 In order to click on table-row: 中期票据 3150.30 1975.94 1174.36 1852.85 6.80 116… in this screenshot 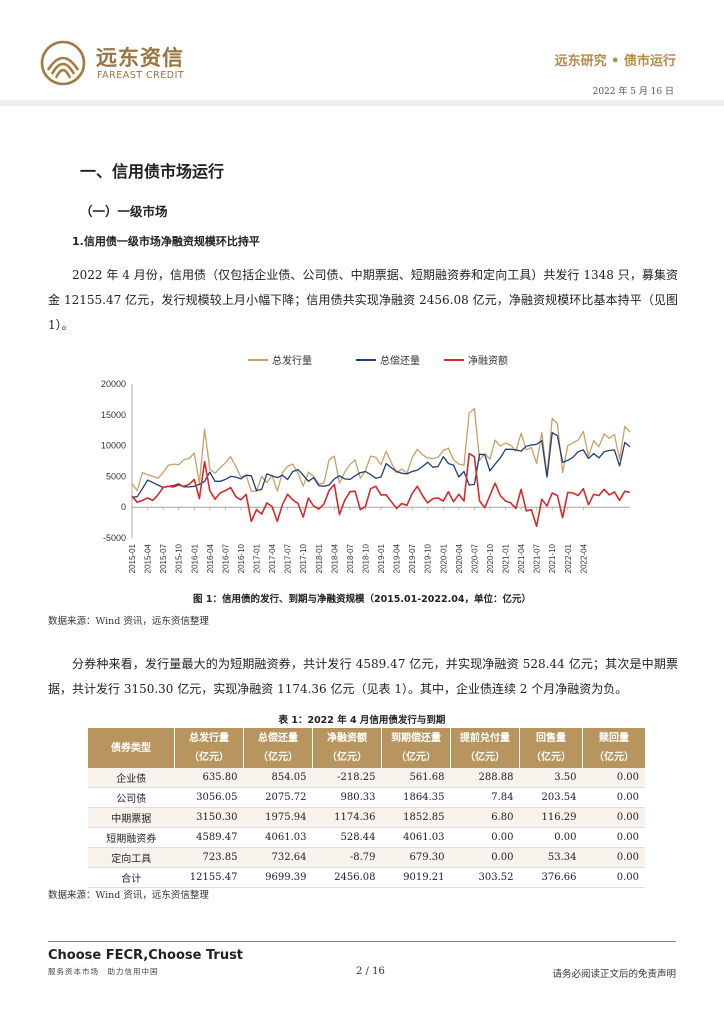, I will do `click(366, 817)`.